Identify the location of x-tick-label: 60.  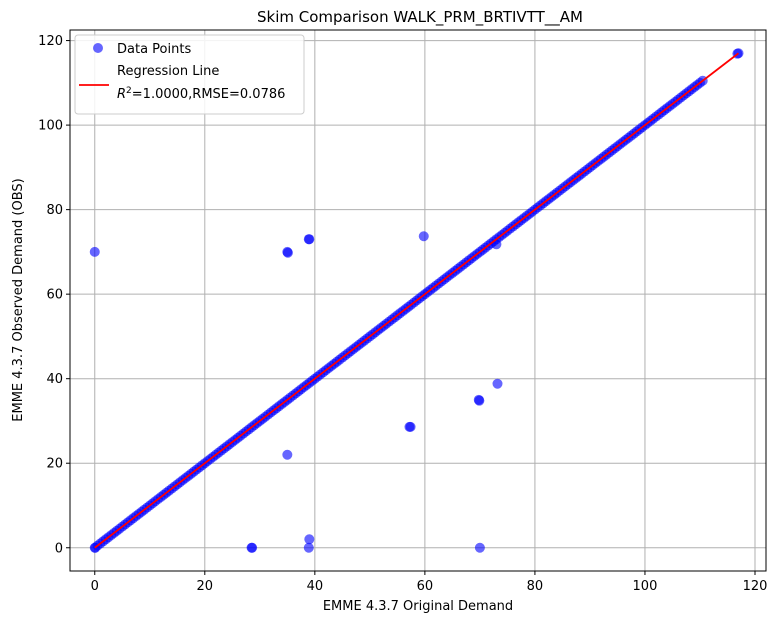
(425, 586).